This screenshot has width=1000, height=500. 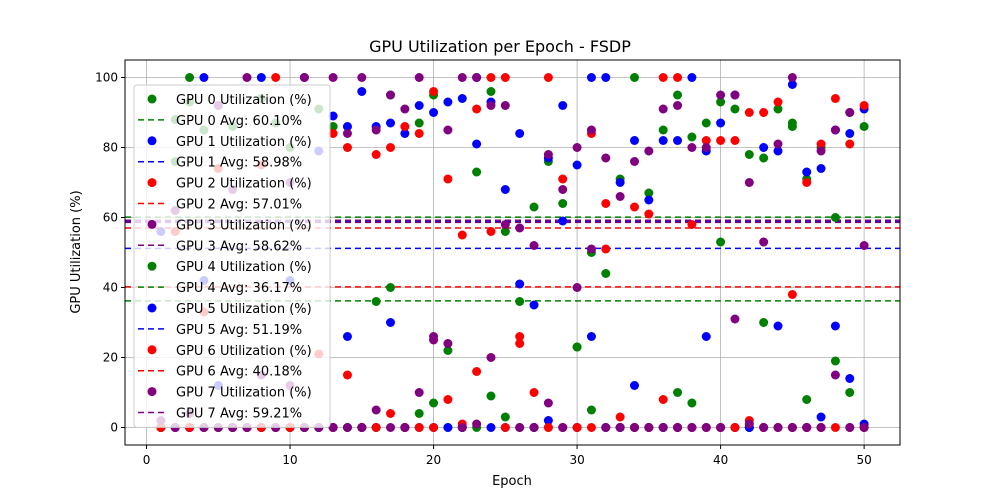 I want to click on legend-label-gpu-6-avg: GPU 6 Avg: 40.18%, so click(x=239, y=372).